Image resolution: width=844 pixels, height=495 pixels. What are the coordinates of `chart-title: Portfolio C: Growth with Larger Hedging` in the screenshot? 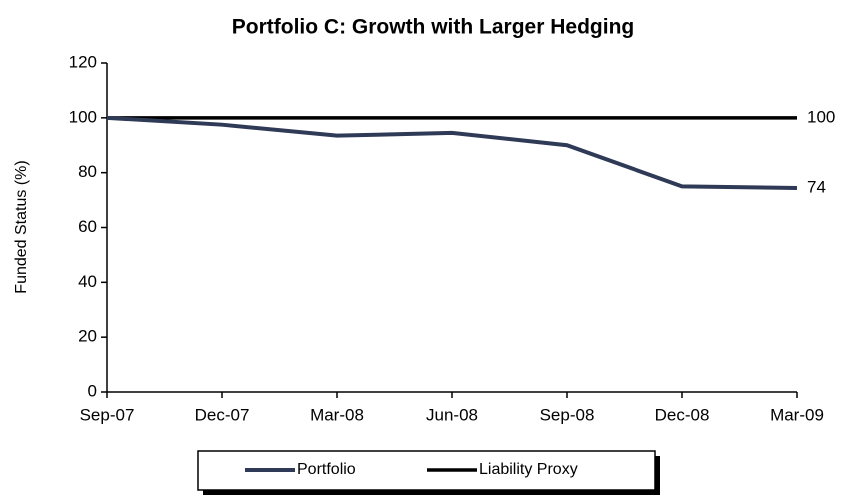 It's located at (433, 27).